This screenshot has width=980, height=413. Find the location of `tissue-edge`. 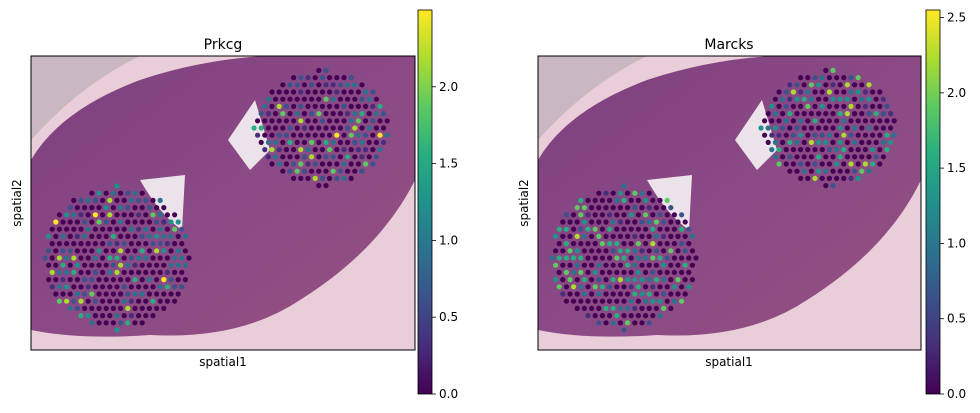

tissue-edge is located at coordinates (85, 98).